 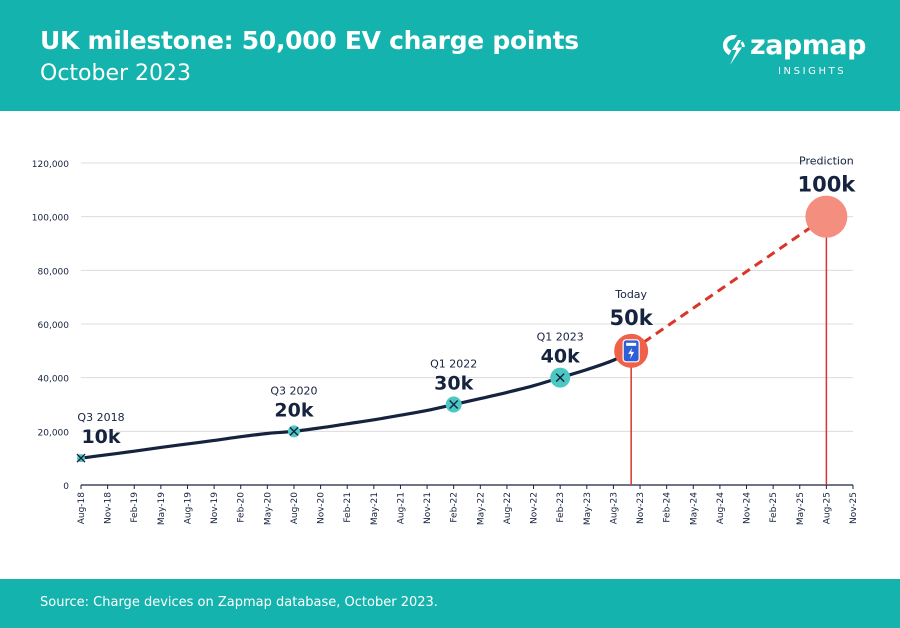 I want to click on x-tick-label: May-22, so click(x=481, y=508).